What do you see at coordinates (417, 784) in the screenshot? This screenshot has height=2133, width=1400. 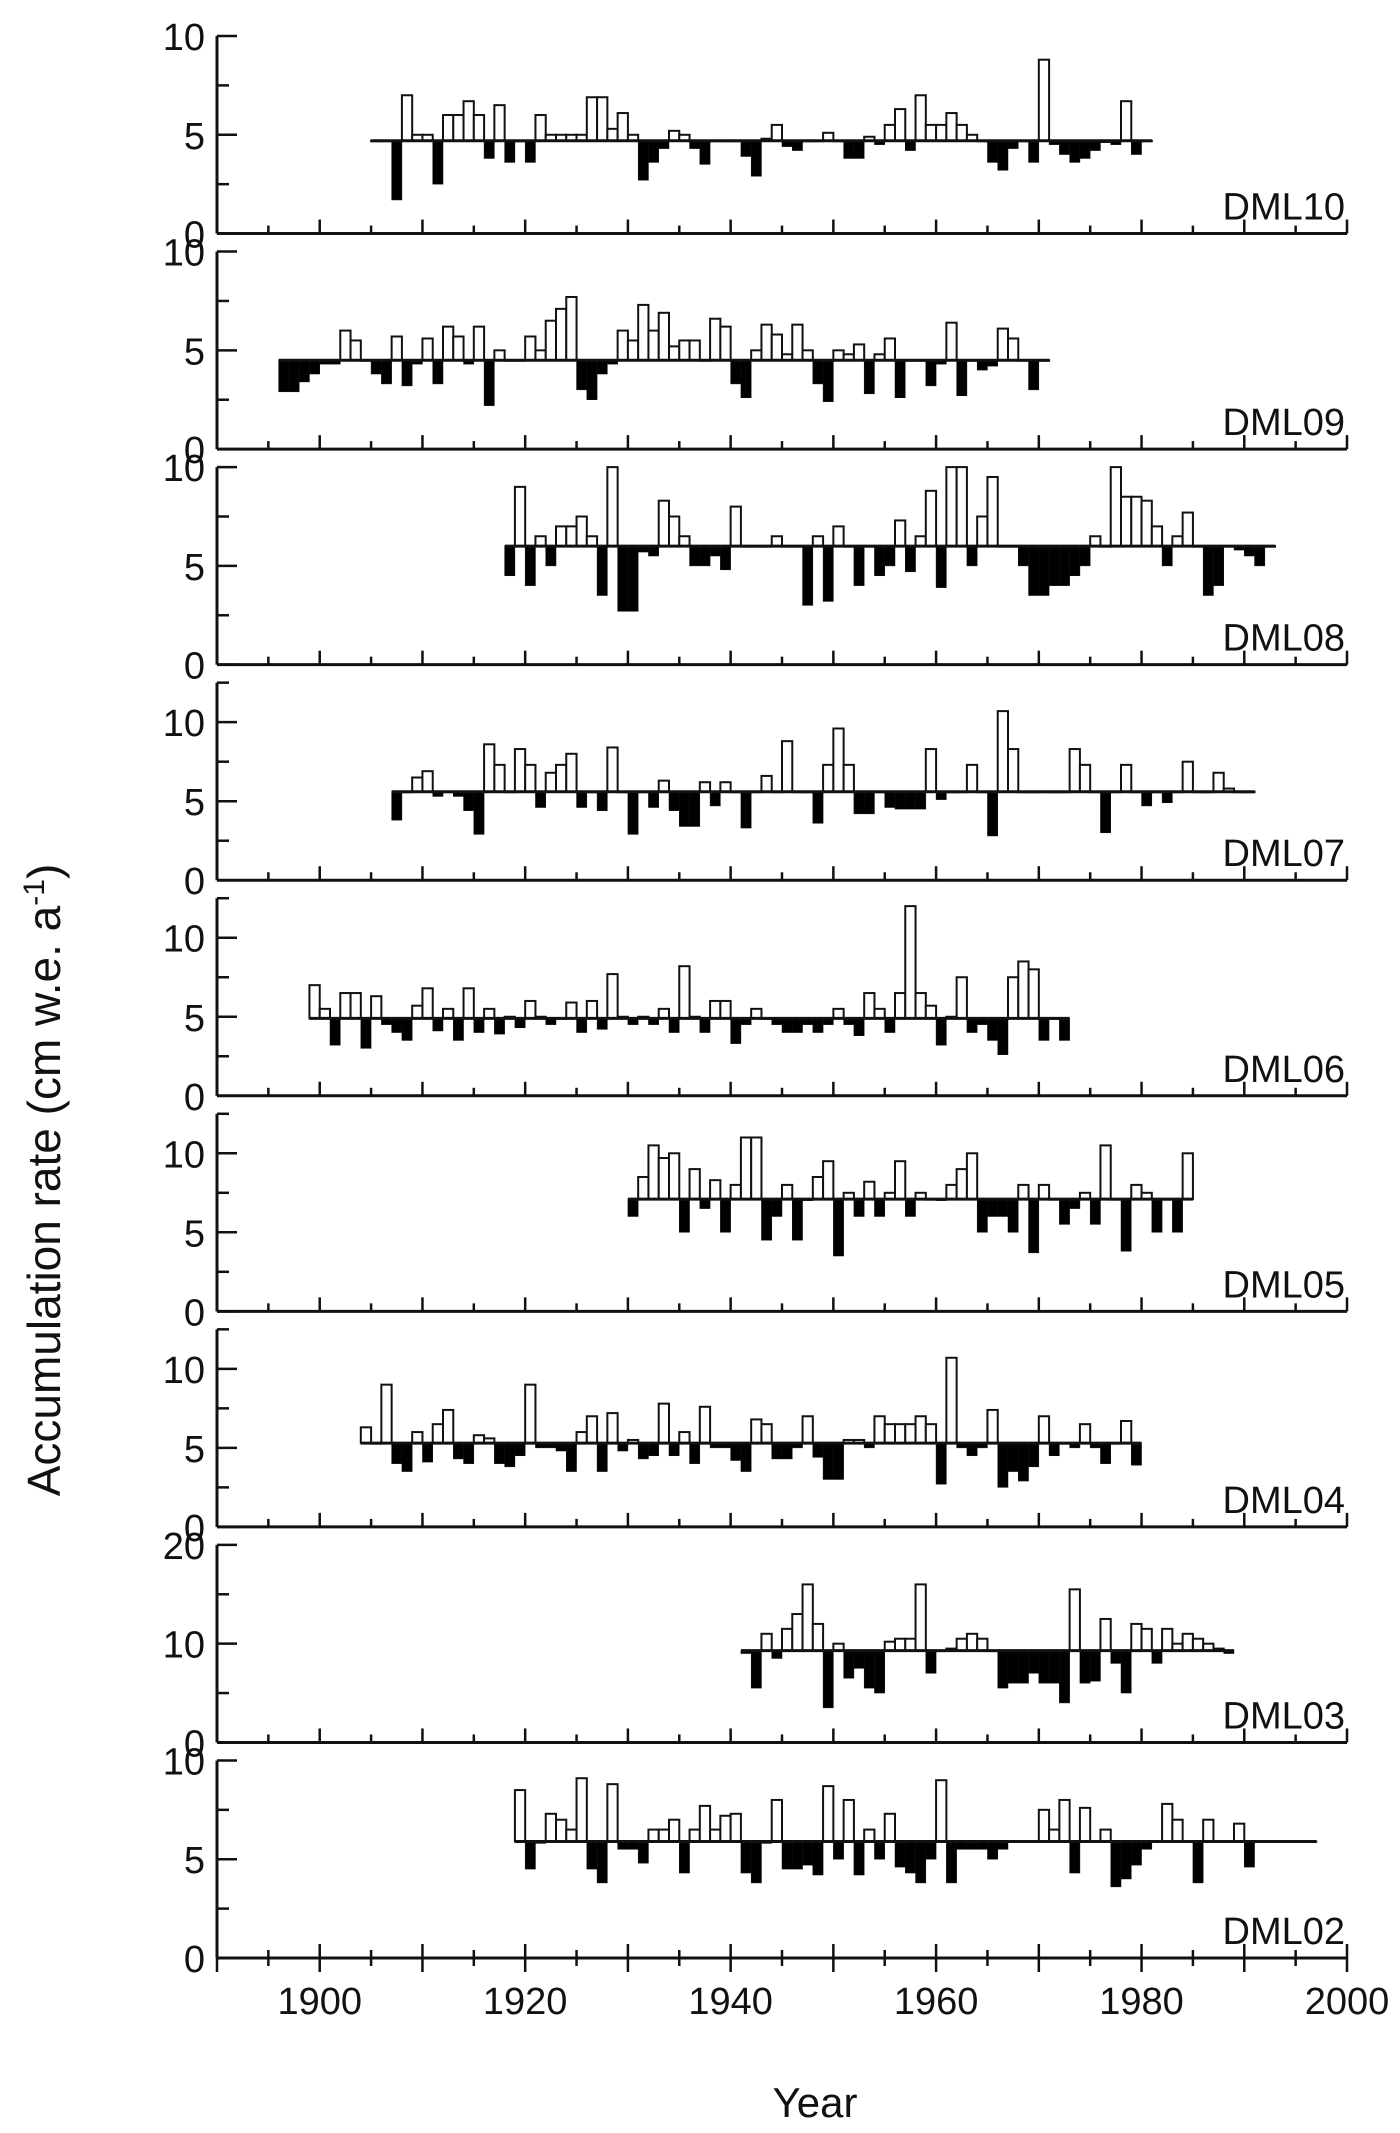 I see `bar-1909` at bounding box center [417, 784].